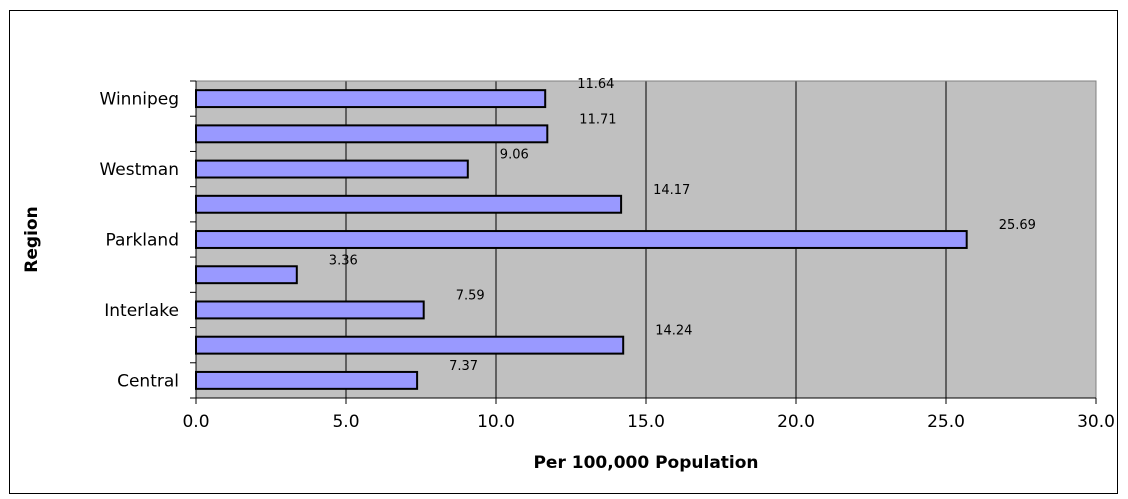 Image resolution: width=1128 pixels, height=499 pixels. Describe the element at coordinates (1017, 225) in the screenshot. I see `data-label: 25.69` at that location.